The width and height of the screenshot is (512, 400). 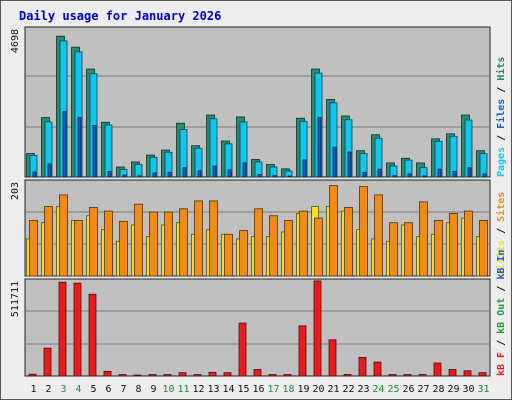 I want to click on right-legend-kbytes: kB F / kB Out / kB In, so click(x=501, y=313).